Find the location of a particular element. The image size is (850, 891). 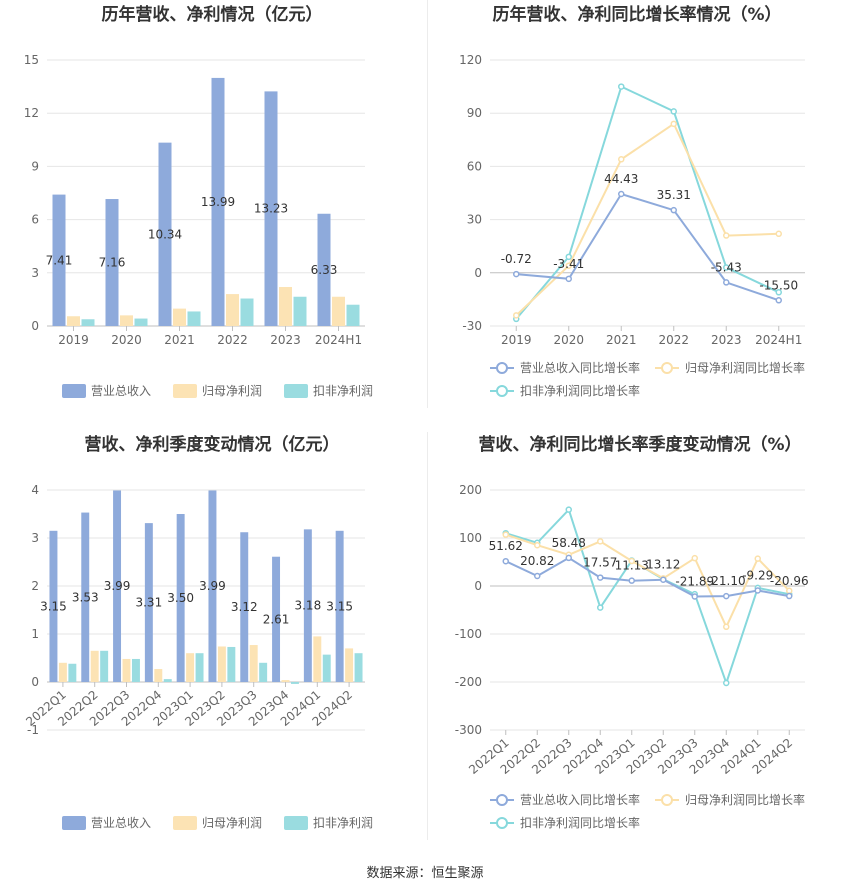

y-tick-label: -30 is located at coordinates (472, 326).